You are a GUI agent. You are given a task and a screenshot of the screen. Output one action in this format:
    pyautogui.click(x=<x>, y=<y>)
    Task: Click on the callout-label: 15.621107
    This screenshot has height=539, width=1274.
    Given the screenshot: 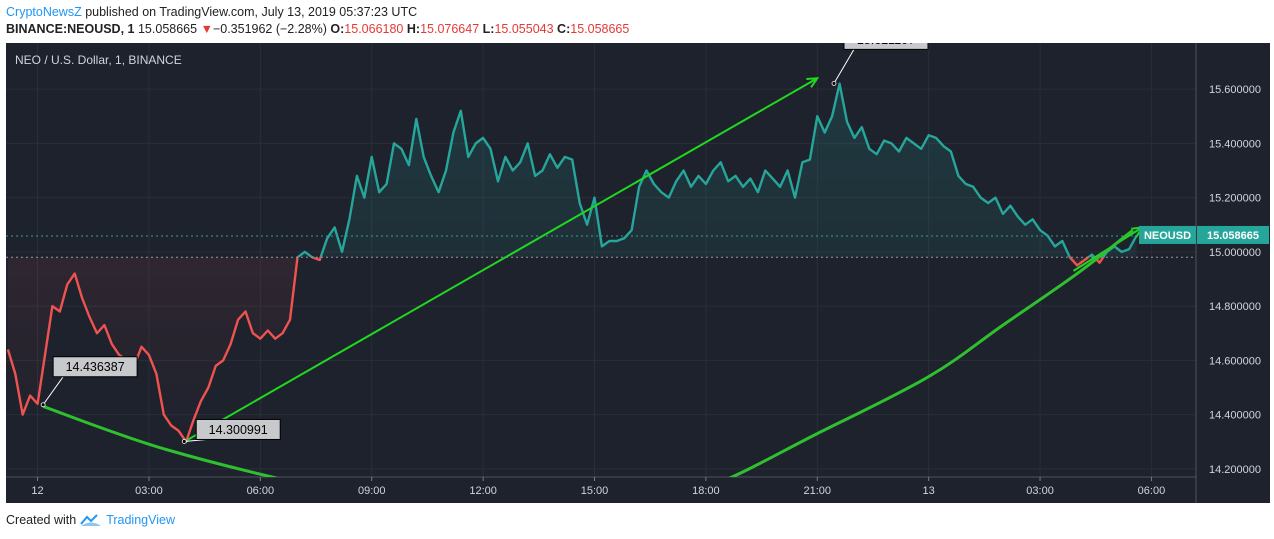 What is the action you would take?
    pyautogui.click(x=886, y=45)
    